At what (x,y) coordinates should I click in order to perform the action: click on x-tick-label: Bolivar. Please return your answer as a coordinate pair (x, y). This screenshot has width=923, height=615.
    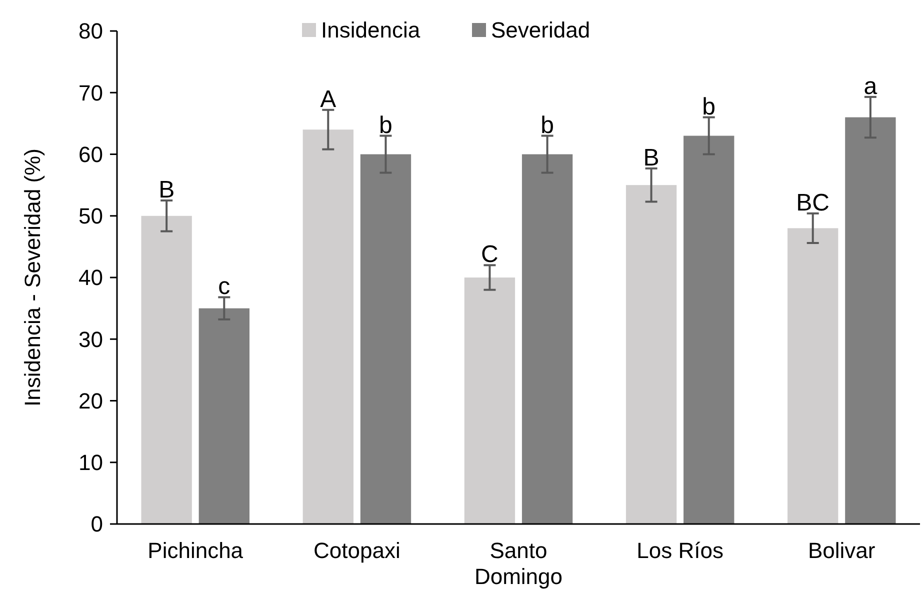
    Looking at the image, I should click on (842, 550).